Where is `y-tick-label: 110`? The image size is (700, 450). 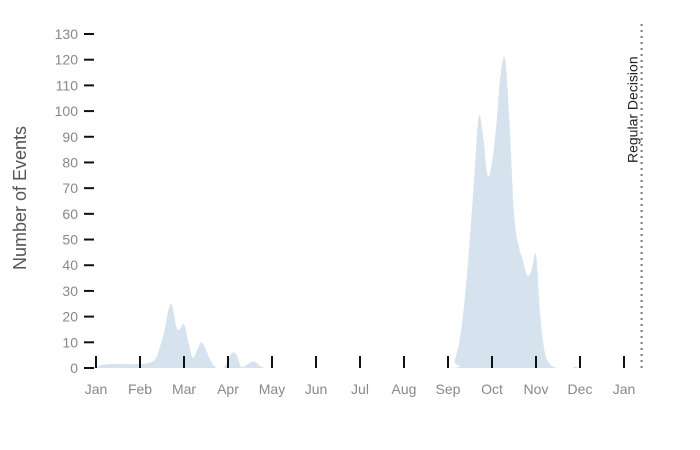
y-tick-label: 110 is located at coordinates (67, 85).